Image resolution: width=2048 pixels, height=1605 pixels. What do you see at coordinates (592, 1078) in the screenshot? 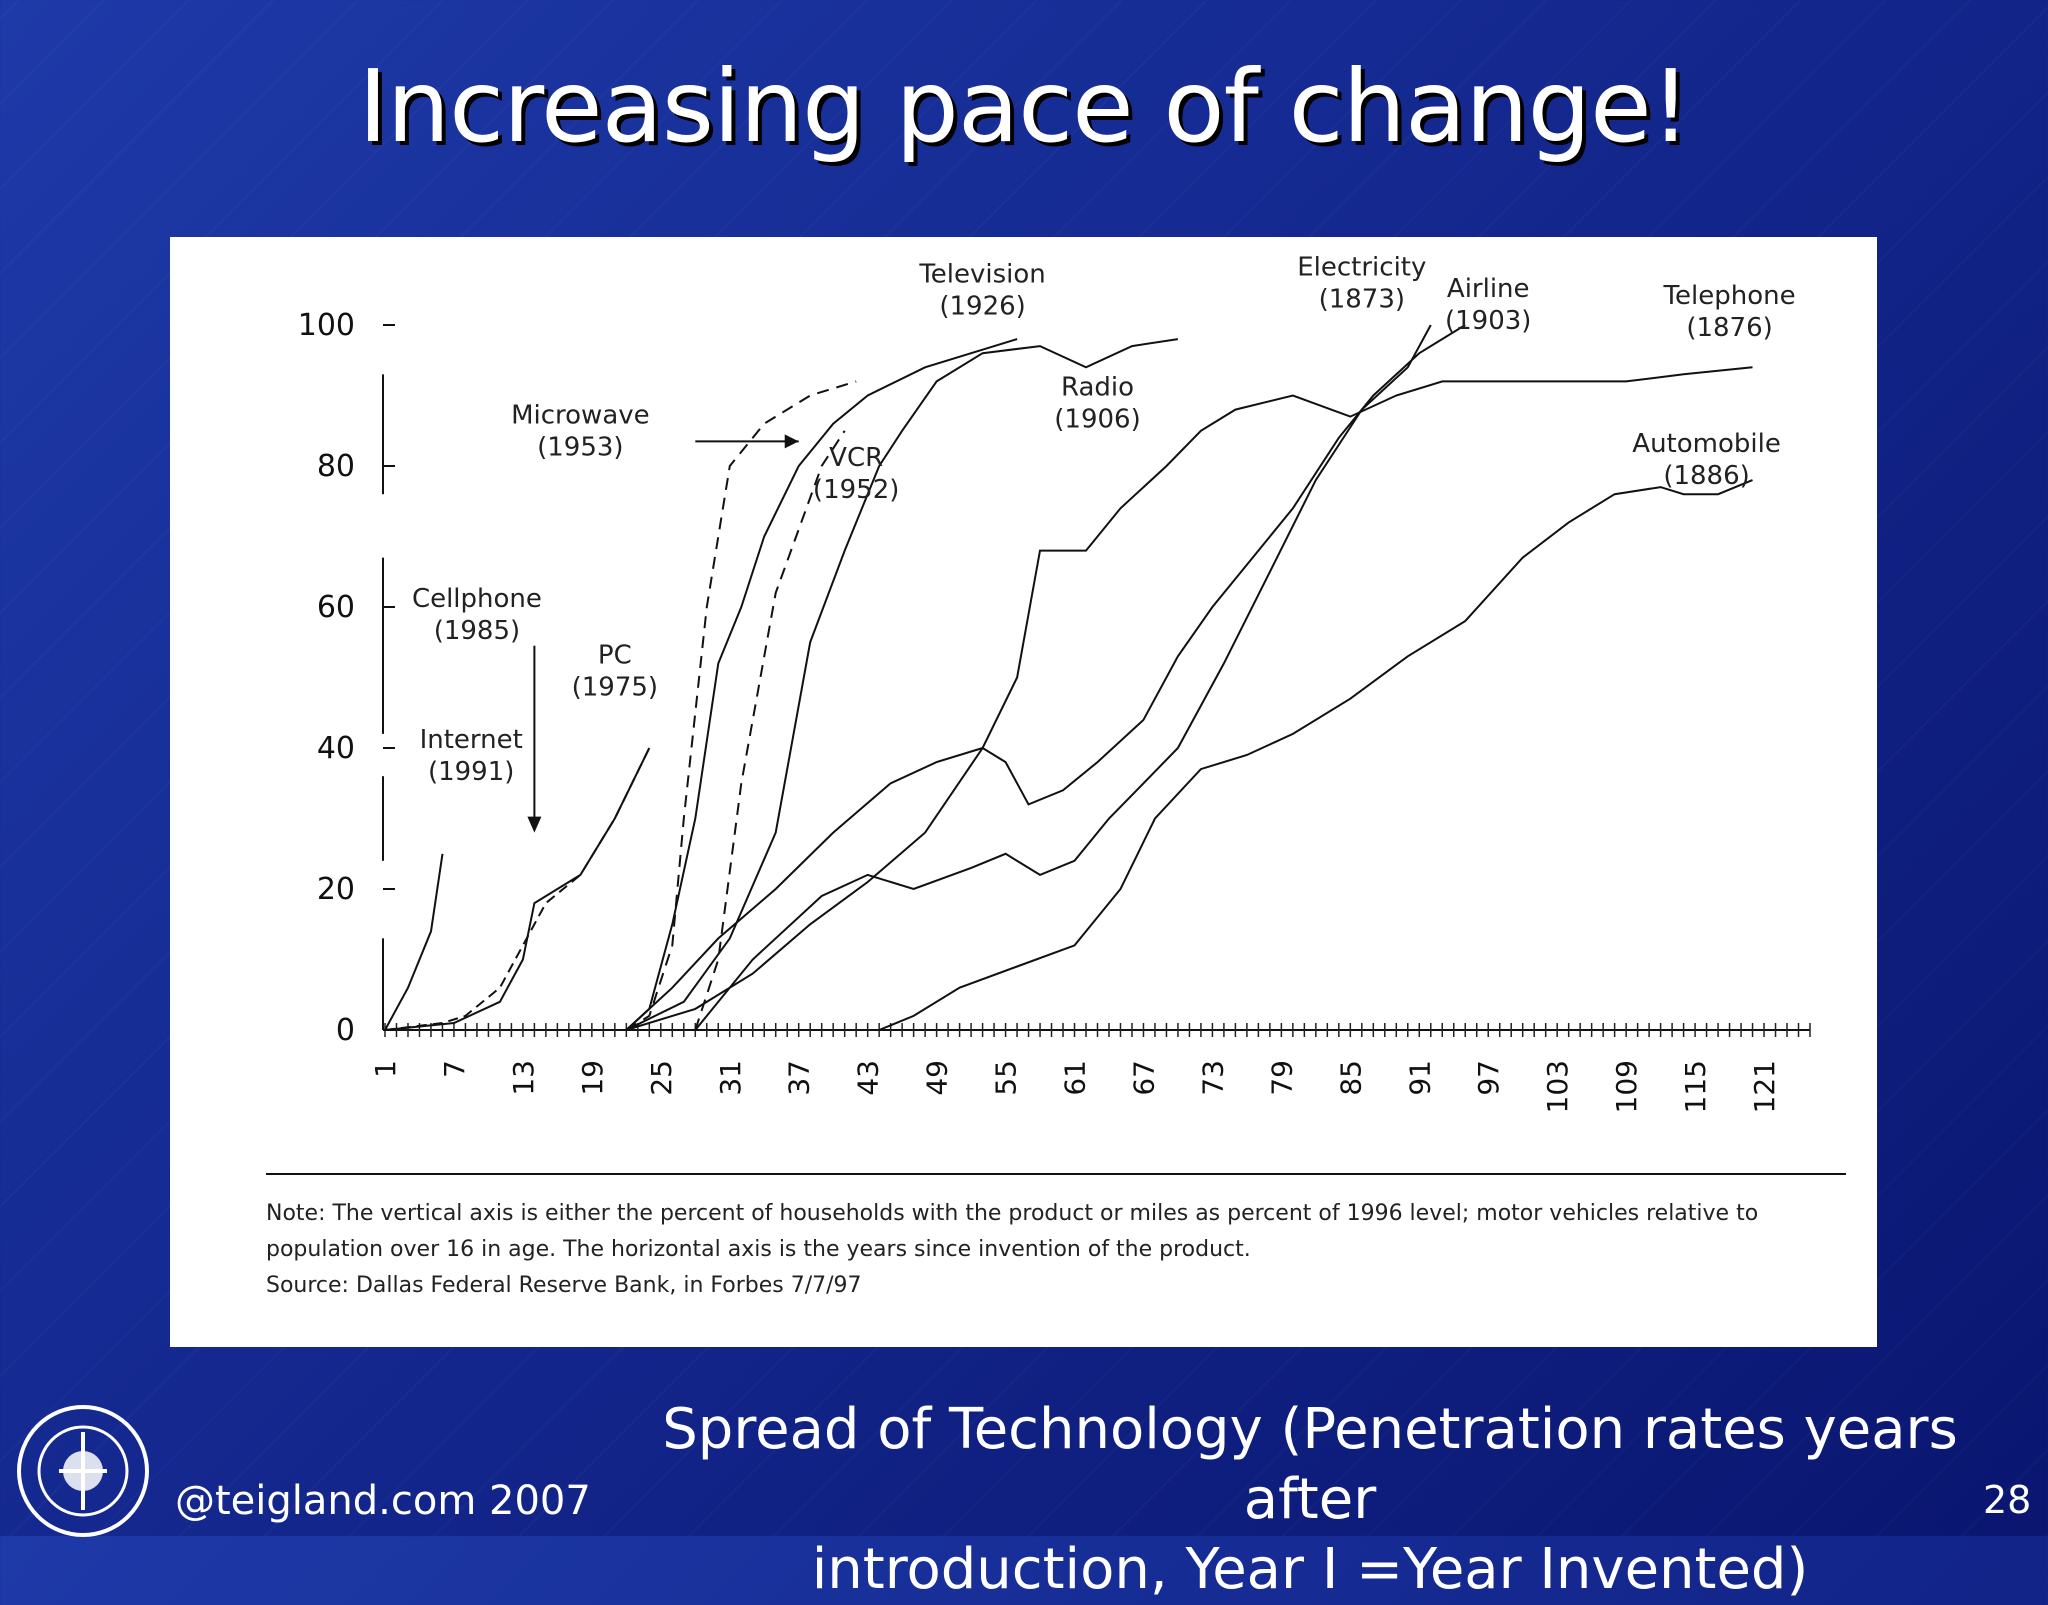
I see `x-tick-label: 19` at bounding box center [592, 1078].